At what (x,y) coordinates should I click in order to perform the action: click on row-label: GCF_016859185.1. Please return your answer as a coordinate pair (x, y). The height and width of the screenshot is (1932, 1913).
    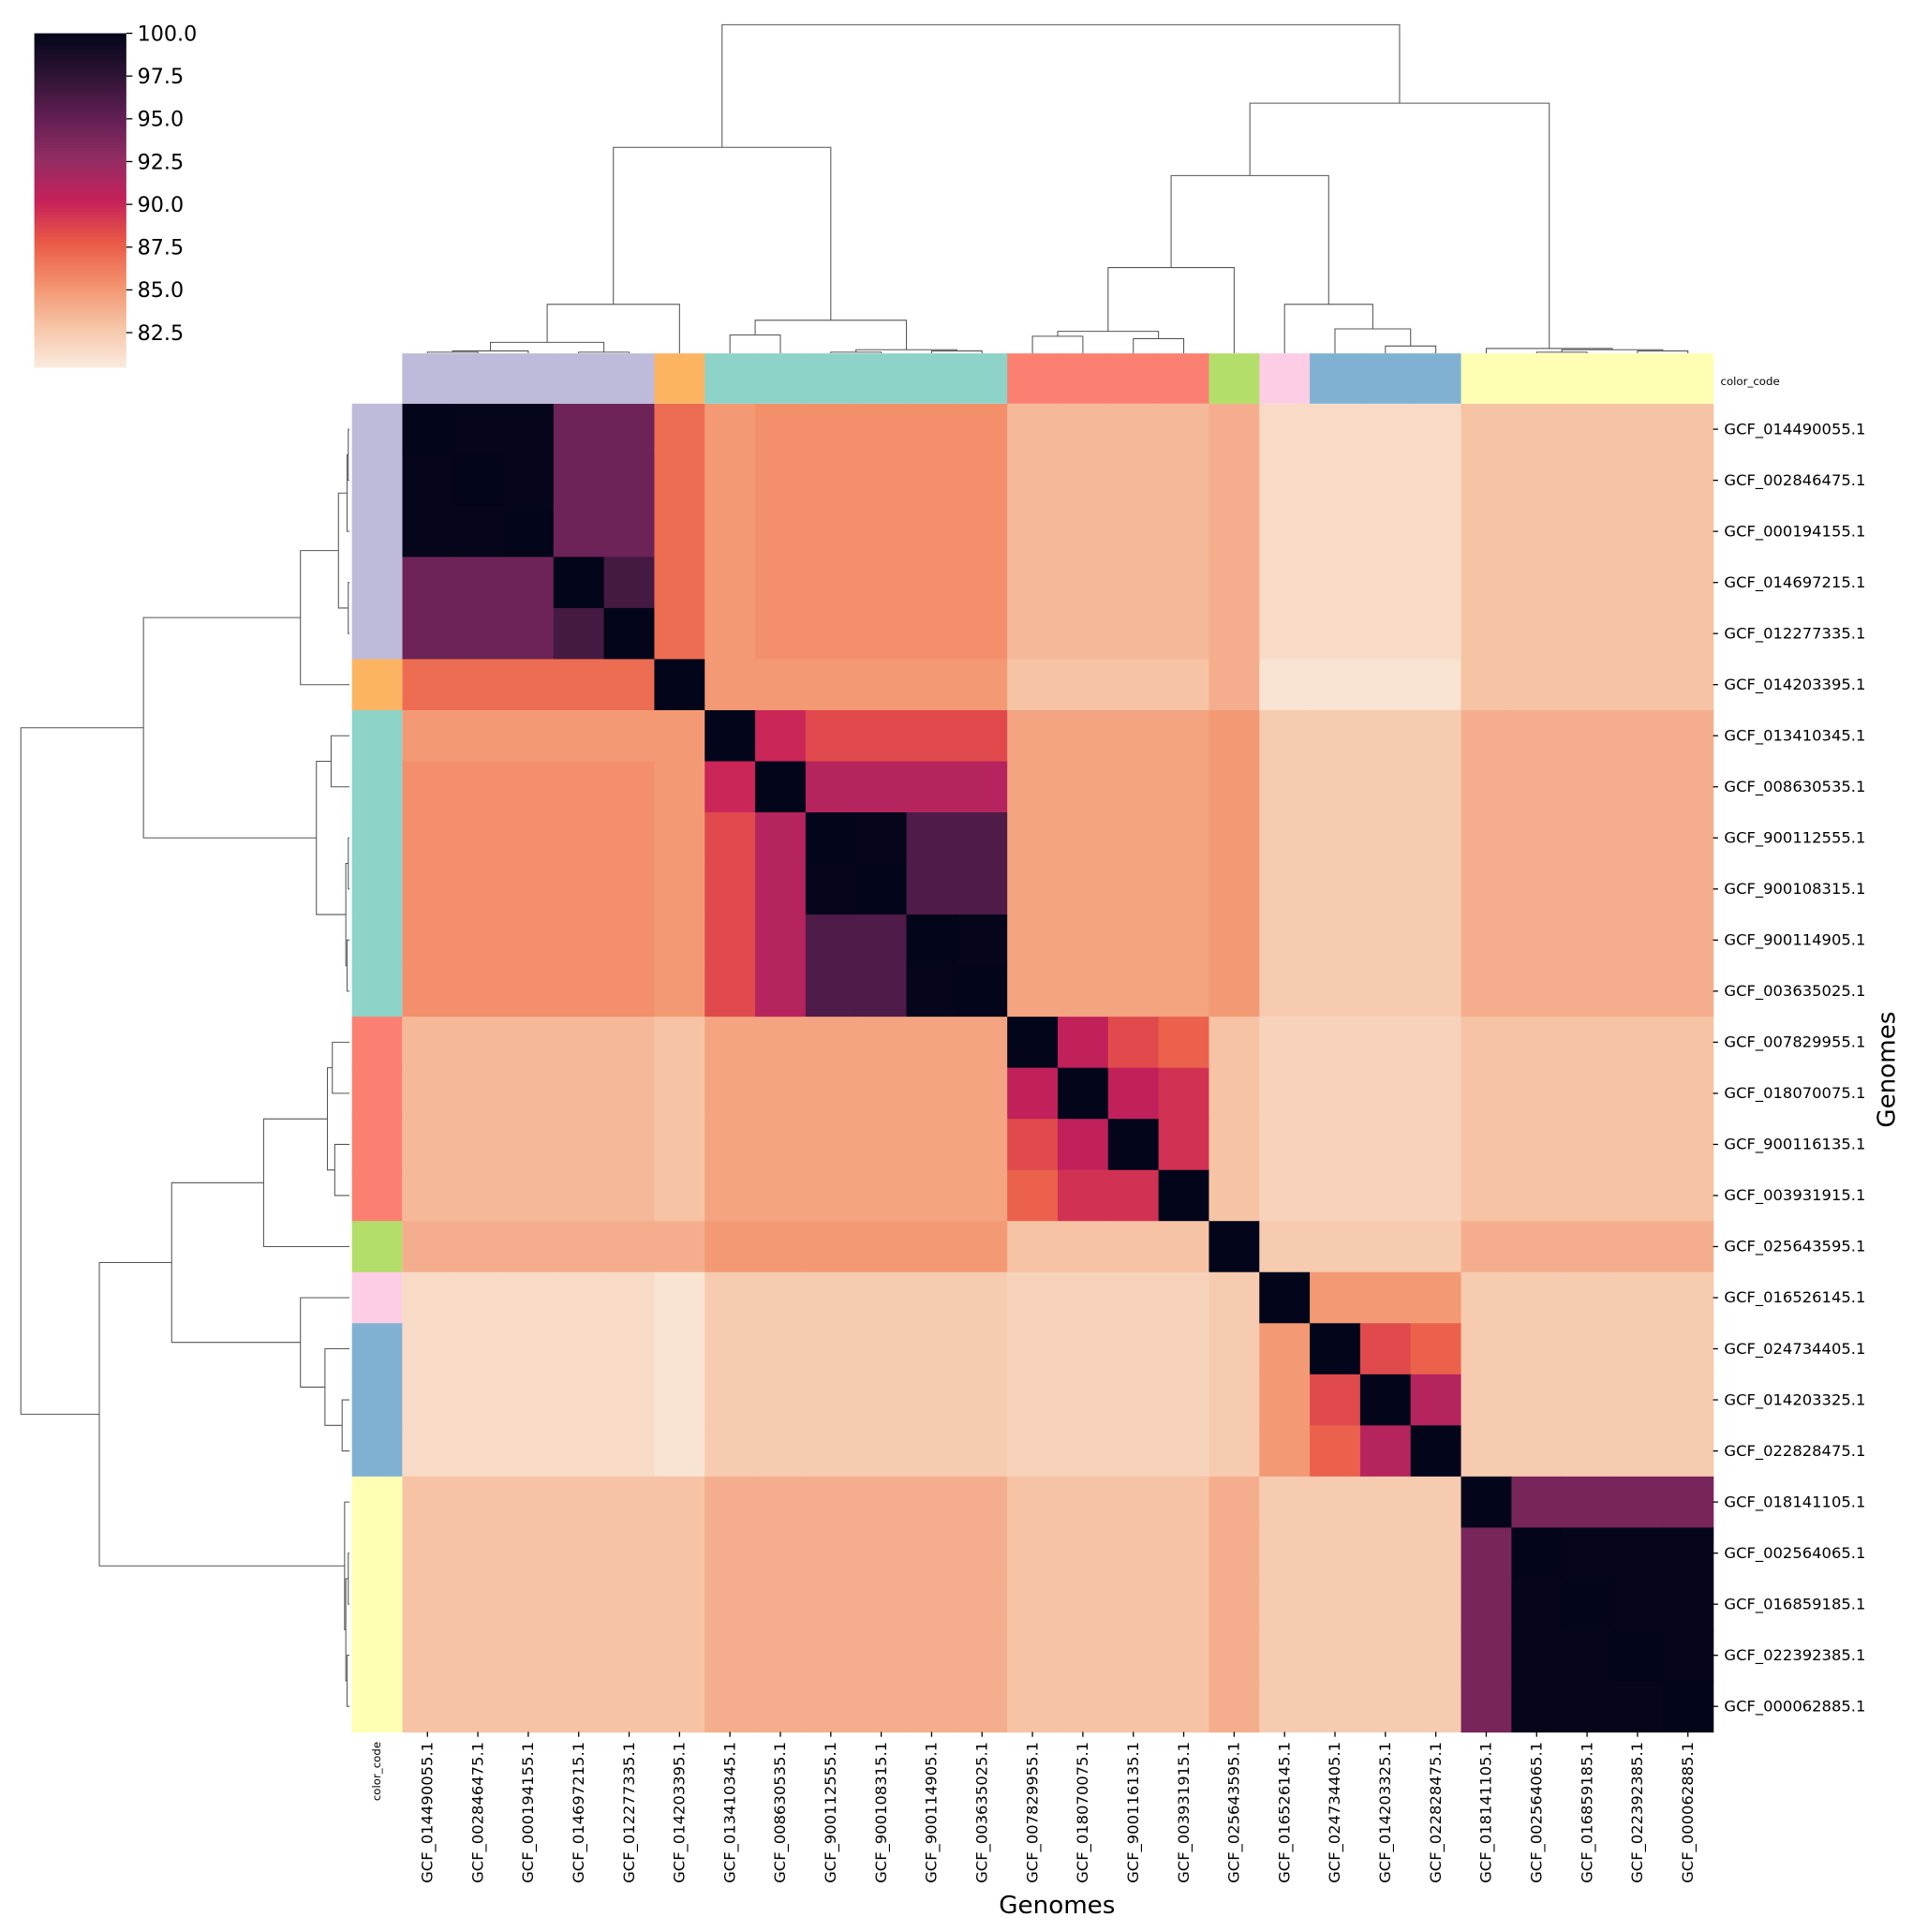
    Looking at the image, I should click on (1794, 1604).